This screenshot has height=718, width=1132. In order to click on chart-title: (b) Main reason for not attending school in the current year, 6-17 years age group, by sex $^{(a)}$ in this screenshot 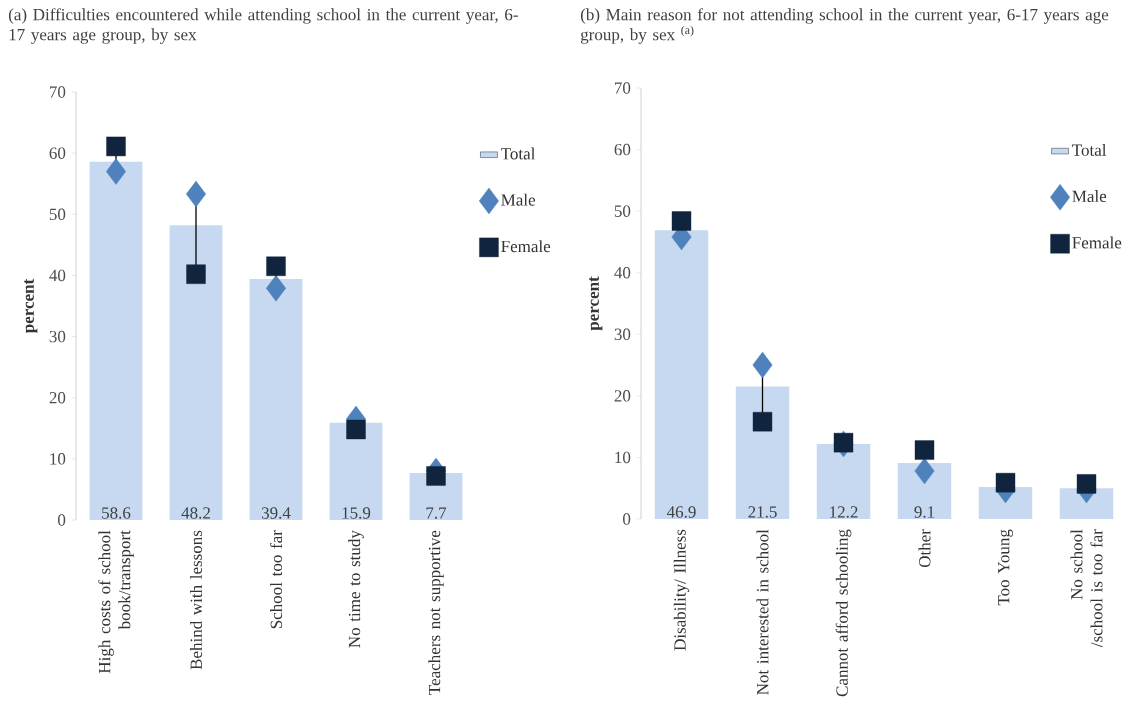, I will do `click(844, 26)`.